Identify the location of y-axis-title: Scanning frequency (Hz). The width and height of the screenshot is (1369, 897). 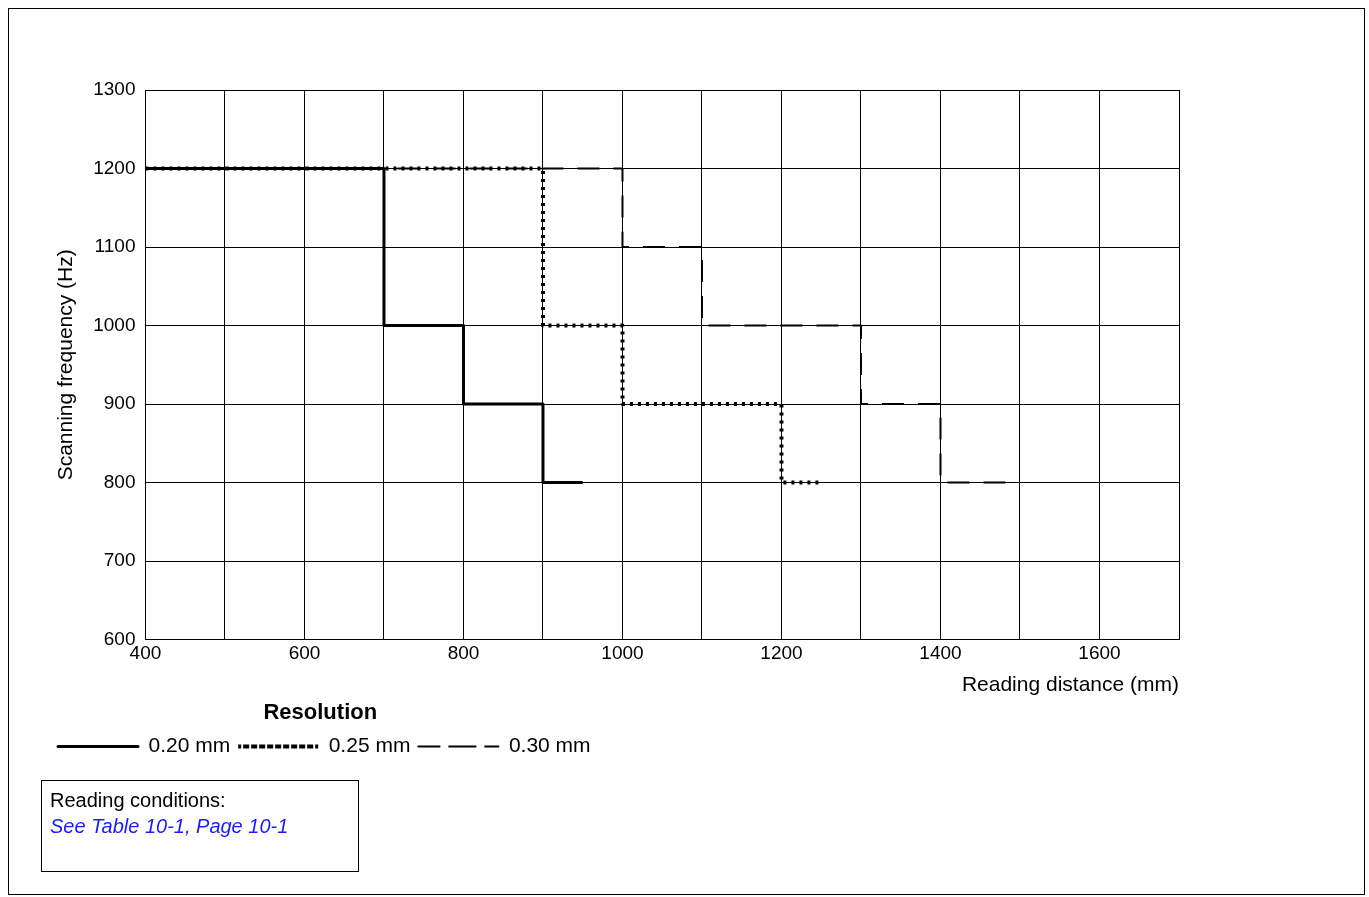
(65, 365).